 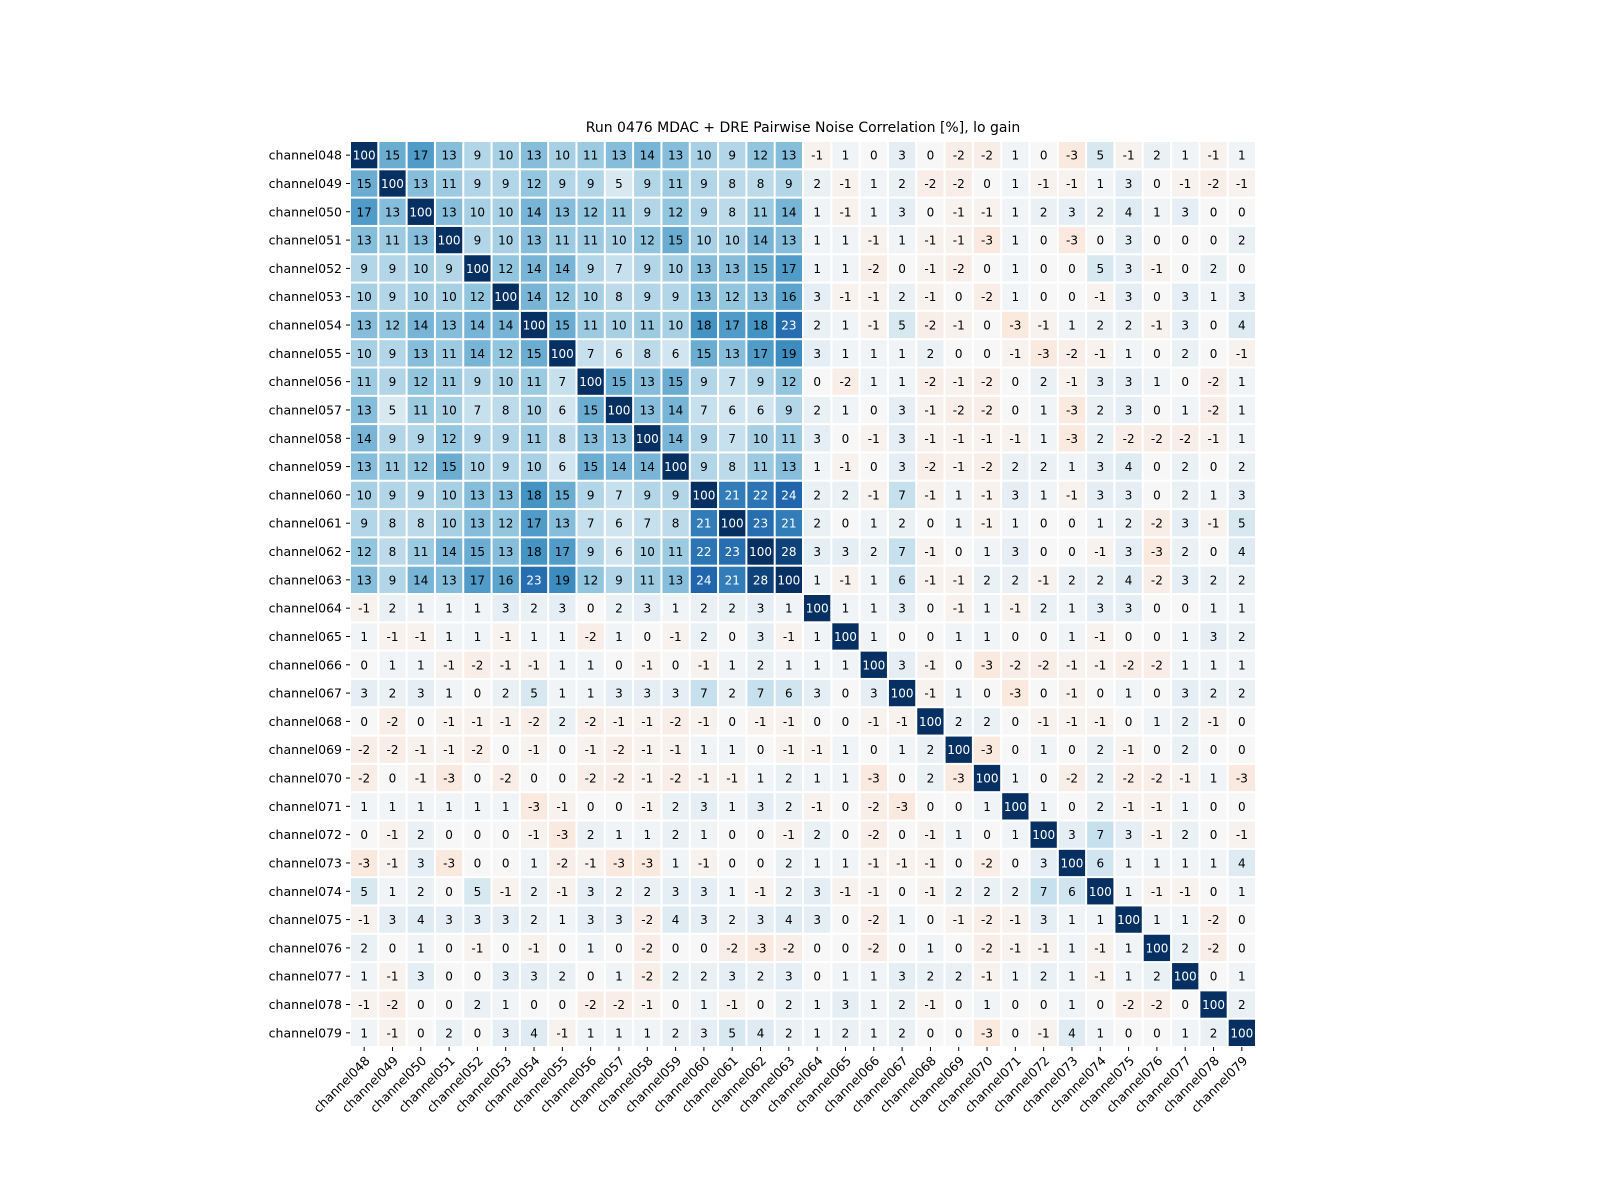 I want to click on cell-label: 13, so click(x=788, y=241).